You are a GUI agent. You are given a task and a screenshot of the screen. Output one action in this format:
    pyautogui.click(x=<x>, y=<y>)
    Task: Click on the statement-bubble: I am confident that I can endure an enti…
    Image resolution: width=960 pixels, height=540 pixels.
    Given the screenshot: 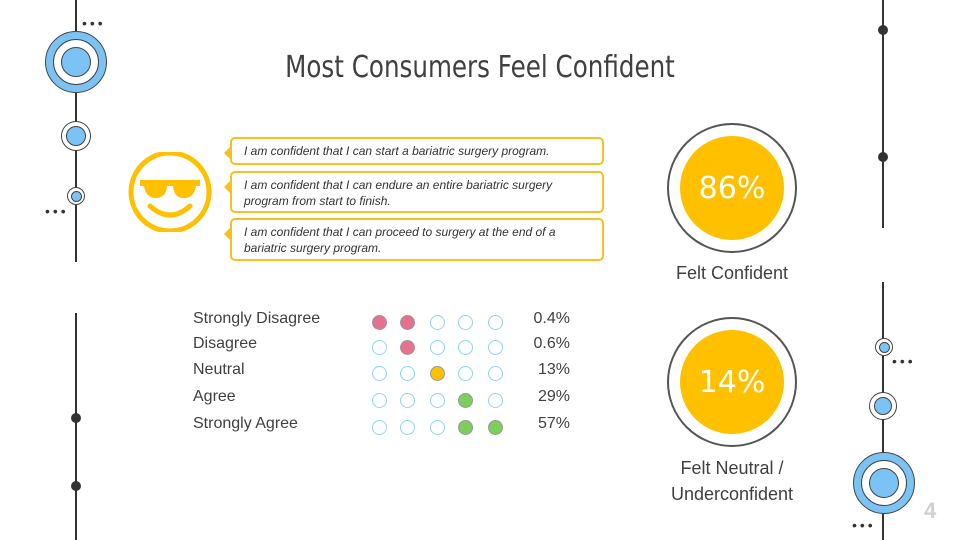 What is the action you would take?
    pyautogui.click(x=414, y=192)
    